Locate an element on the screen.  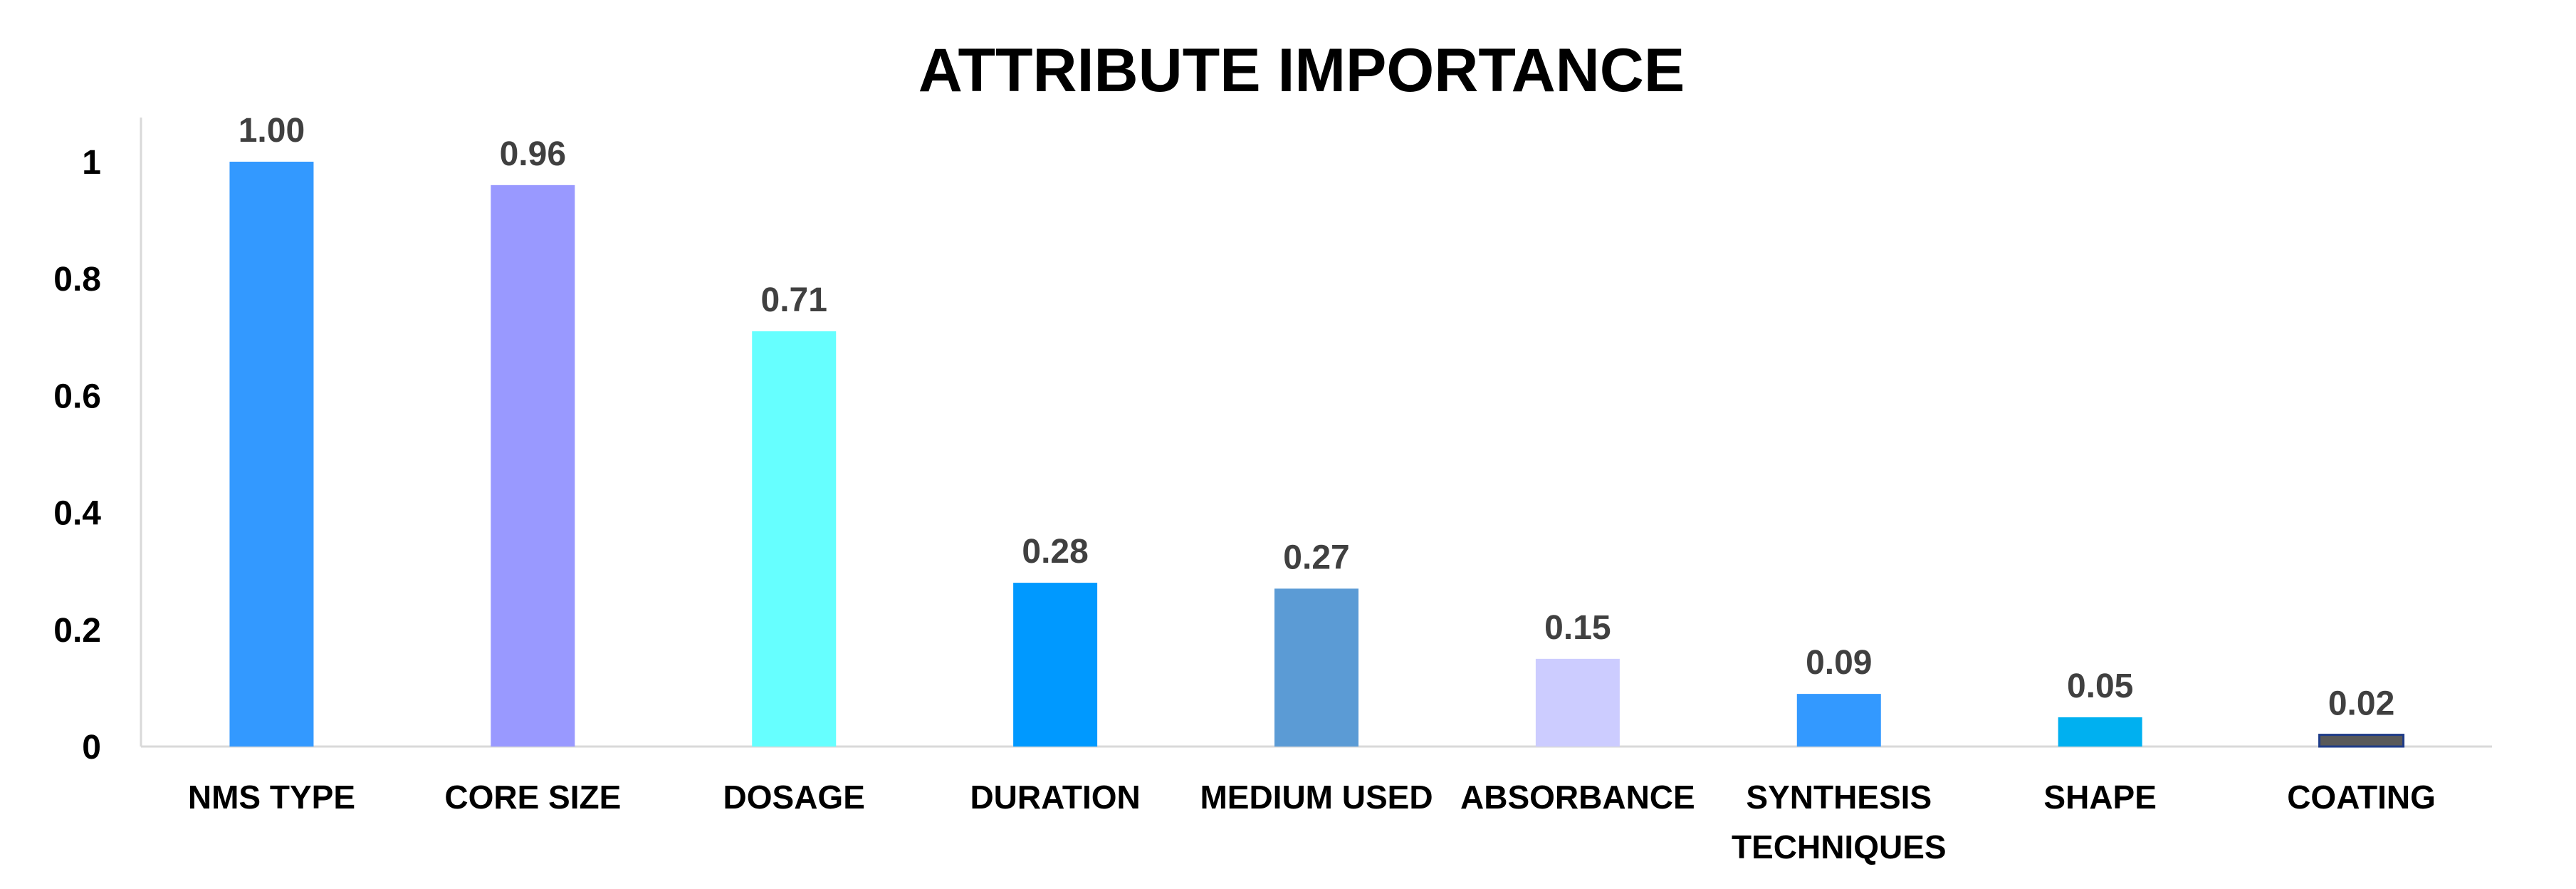
data-label: 0.96 is located at coordinates (533, 154).